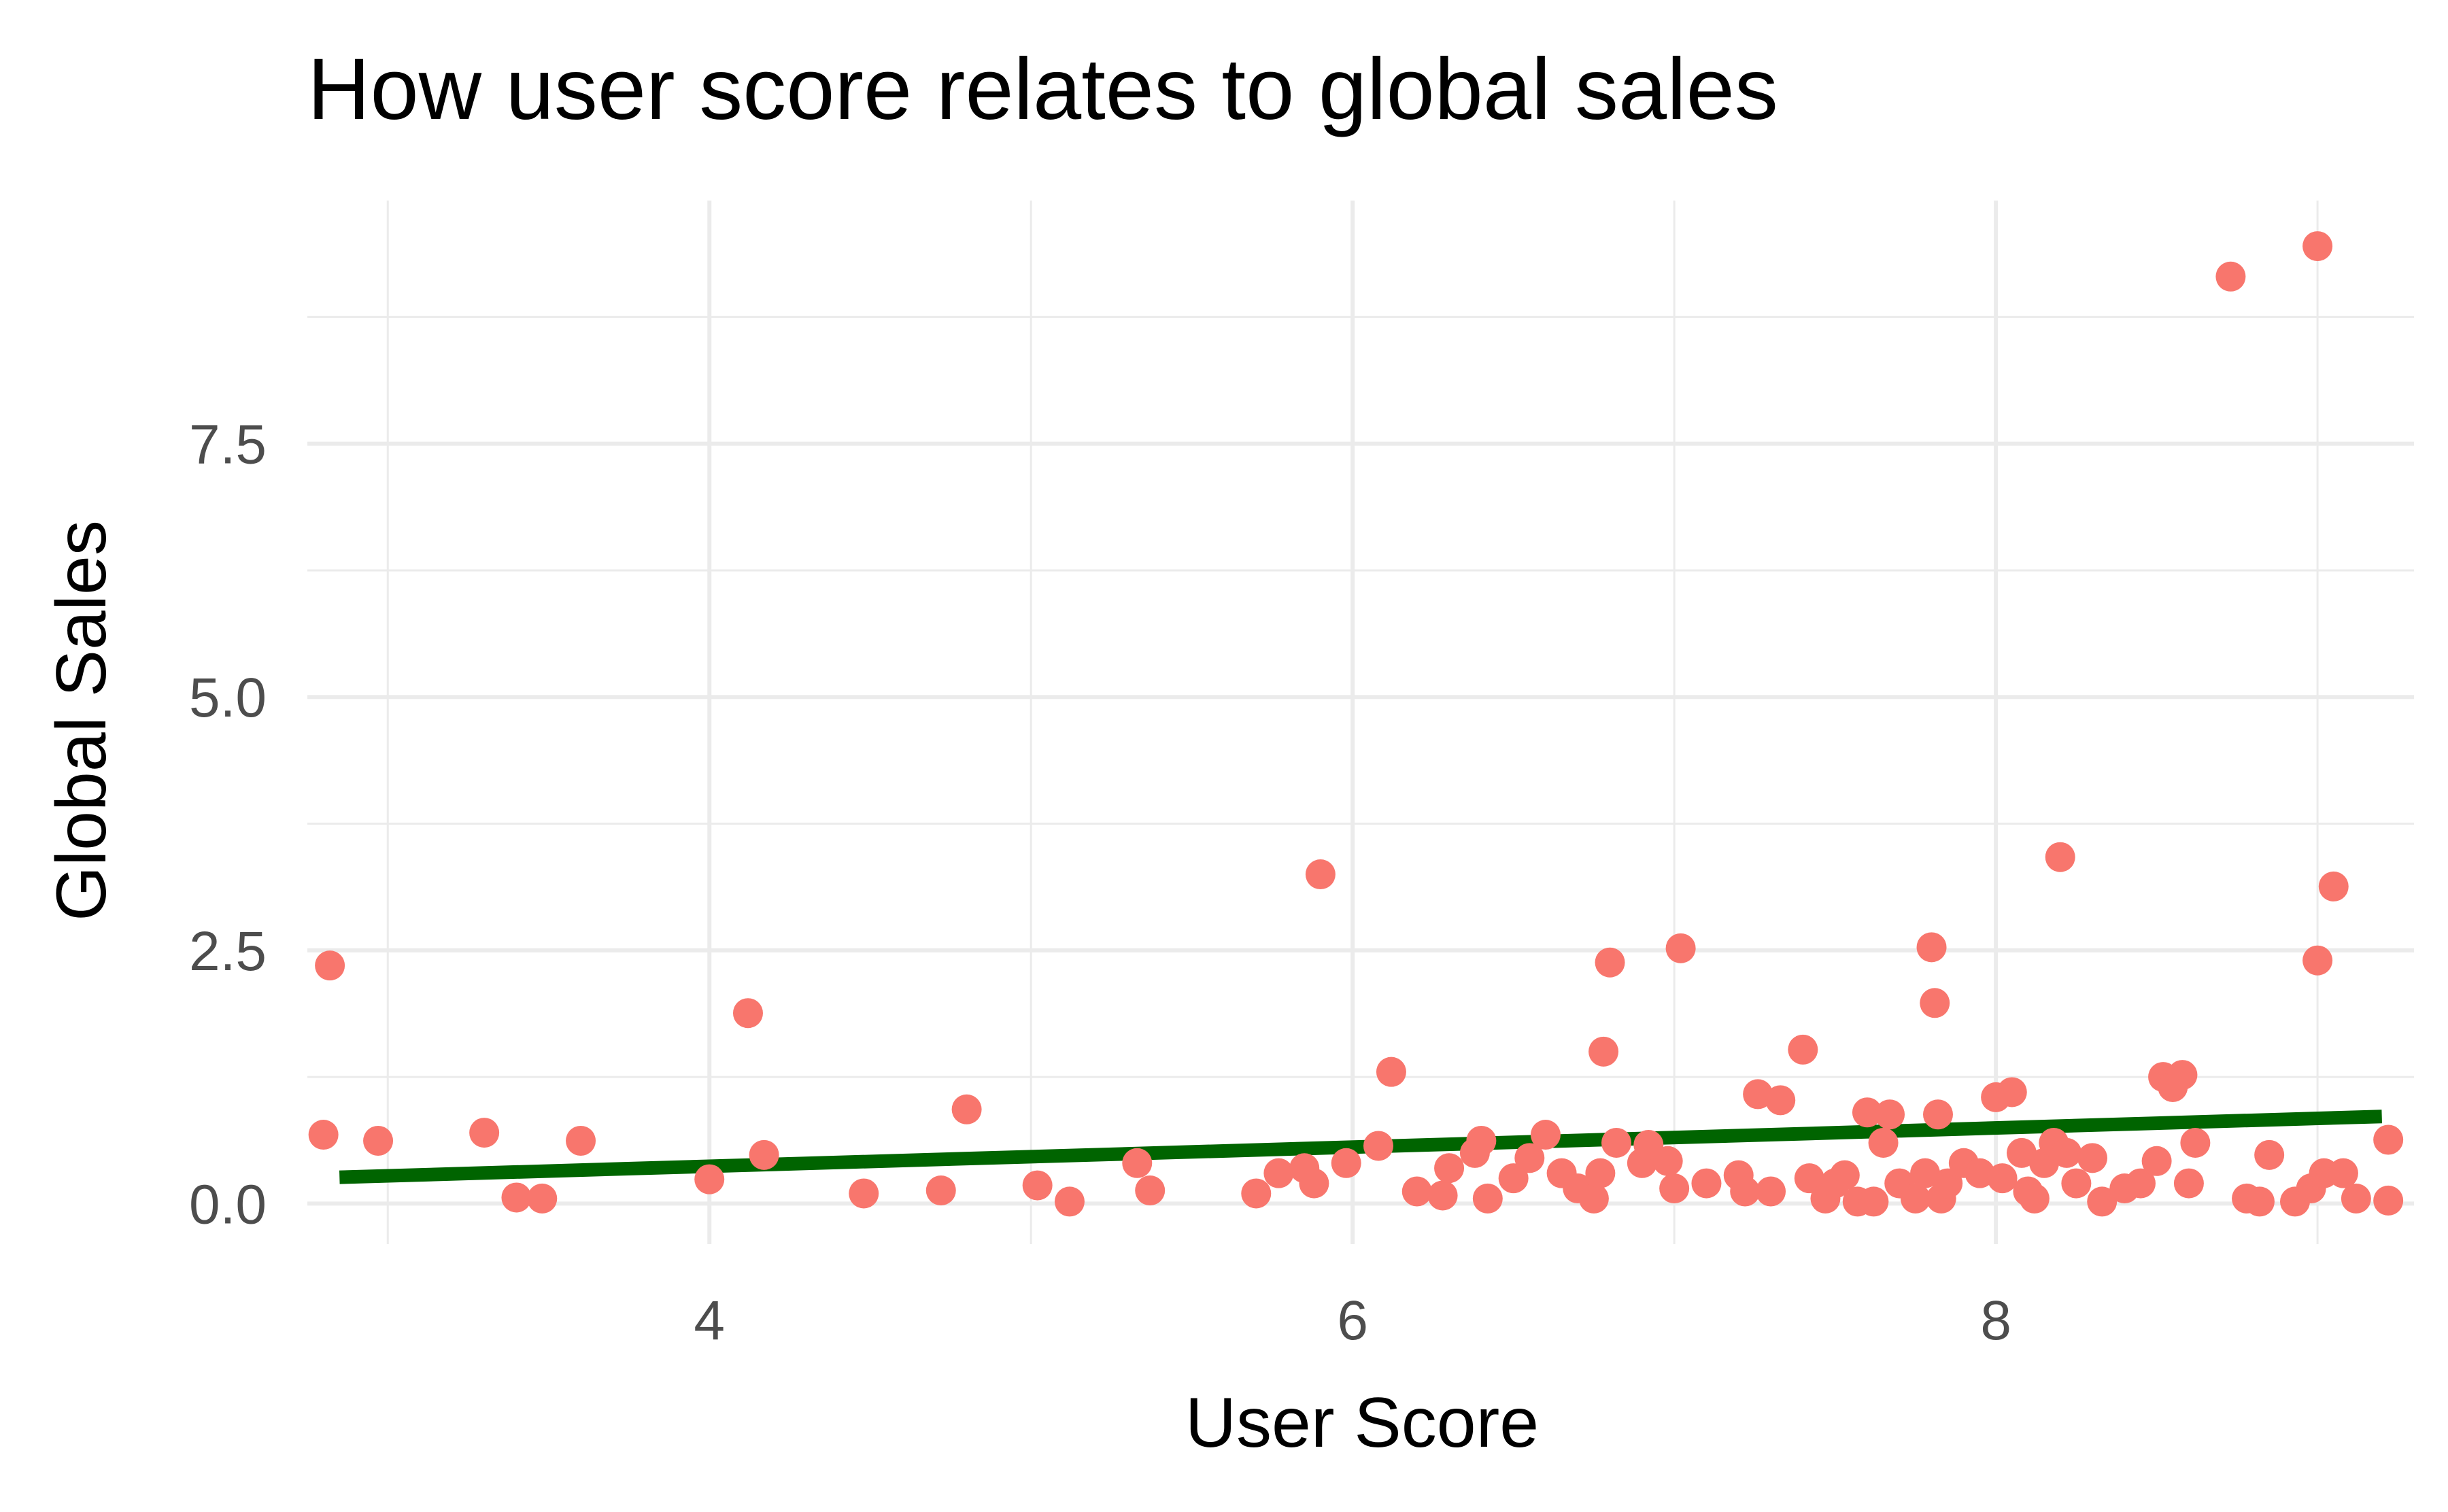 This screenshot has width=2448, height=1512. I want to click on y-tick-label: 2.5, so click(228, 951).